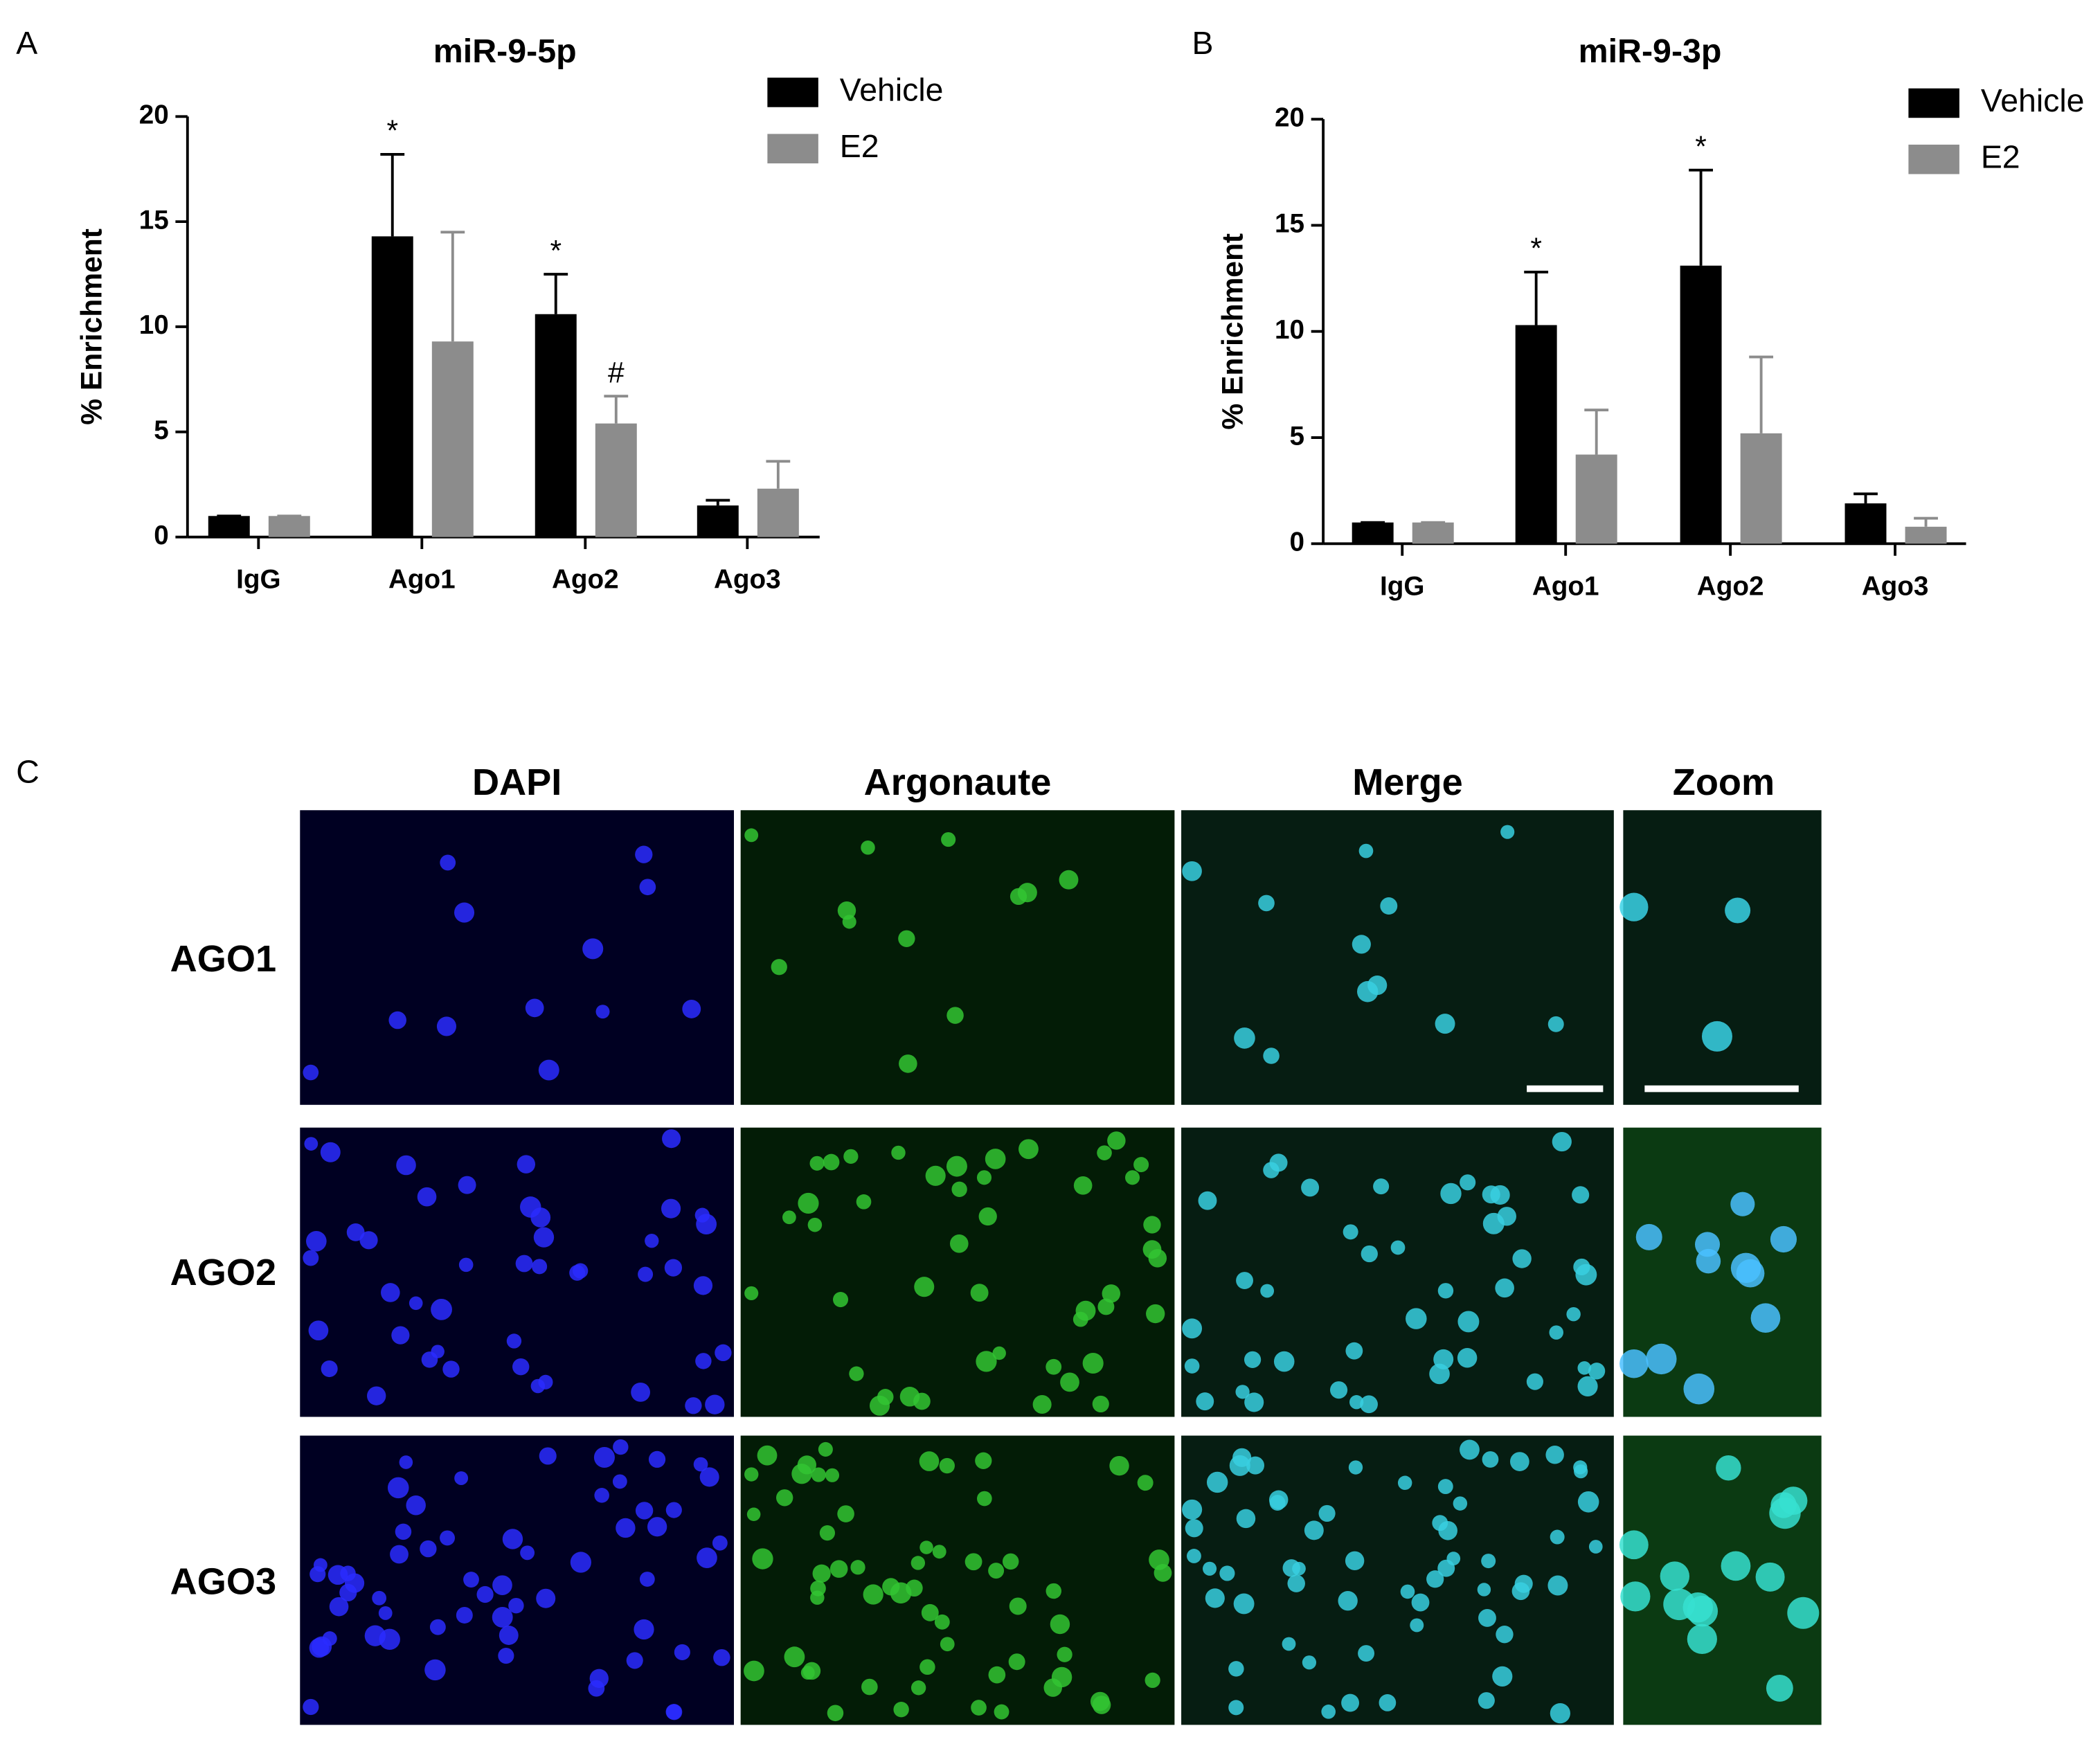 This screenshot has height=1753, width=2100. What do you see at coordinates (617, 372) in the screenshot?
I see `significance-marker: #` at bounding box center [617, 372].